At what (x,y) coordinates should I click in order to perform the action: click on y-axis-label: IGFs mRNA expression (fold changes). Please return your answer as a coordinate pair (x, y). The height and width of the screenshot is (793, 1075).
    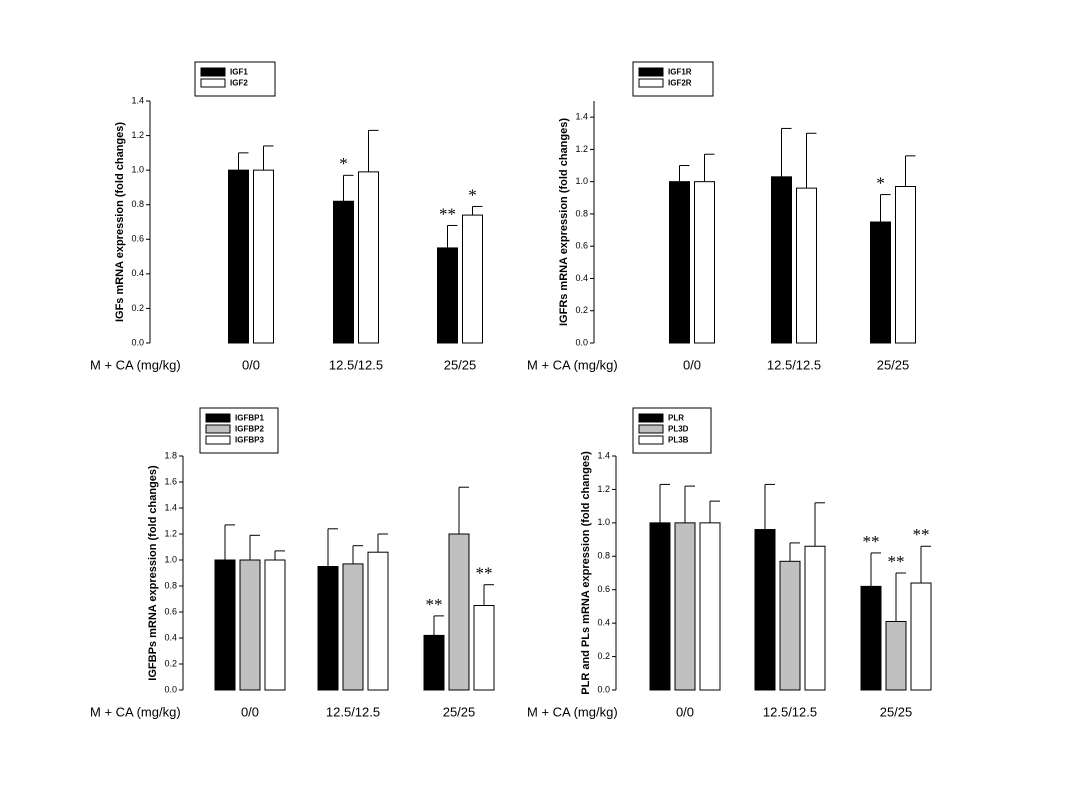
    Looking at the image, I should click on (120, 222).